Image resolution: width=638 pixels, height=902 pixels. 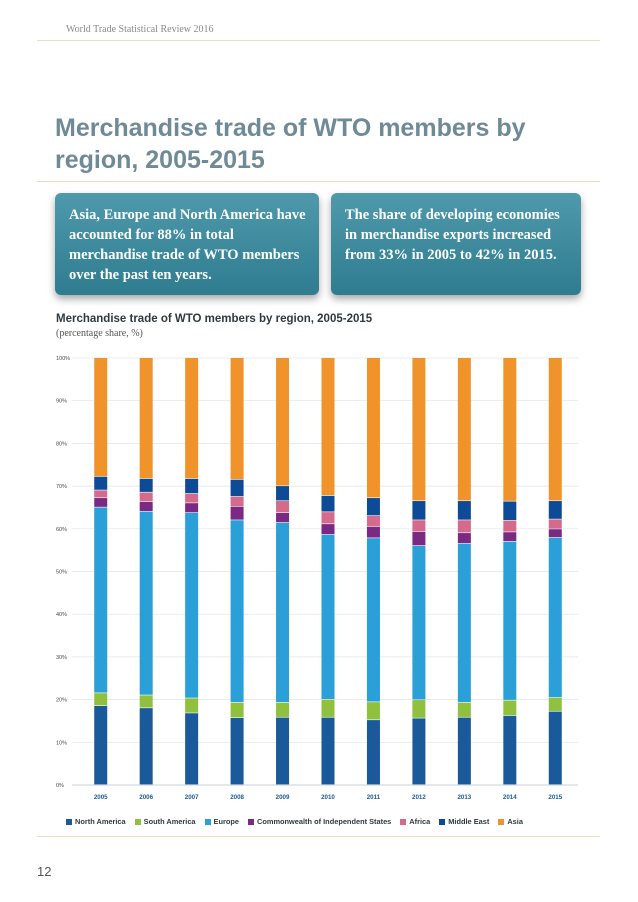 What do you see at coordinates (318, 836) in the screenshot?
I see `footer-divider` at bounding box center [318, 836].